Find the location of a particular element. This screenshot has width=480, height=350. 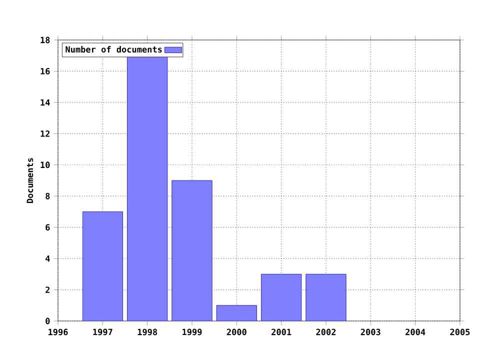

y-tick-label: 0 is located at coordinates (48, 321).